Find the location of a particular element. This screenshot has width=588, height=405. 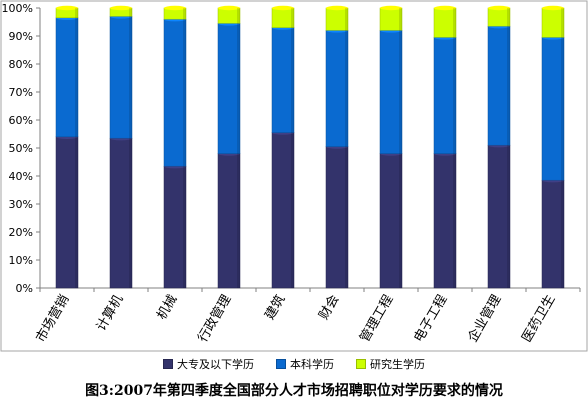

legend-swatch-bachelor is located at coordinates (281, 364).